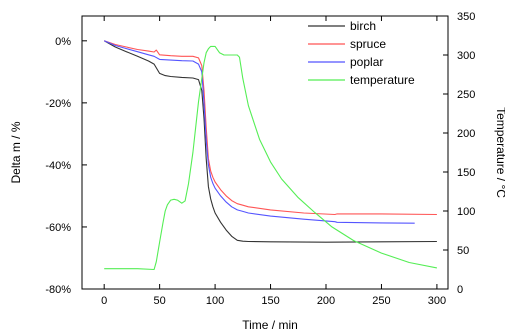  What do you see at coordinates (368, 44) in the screenshot?
I see `legend-label-spruce: spruce` at bounding box center [368, 44].